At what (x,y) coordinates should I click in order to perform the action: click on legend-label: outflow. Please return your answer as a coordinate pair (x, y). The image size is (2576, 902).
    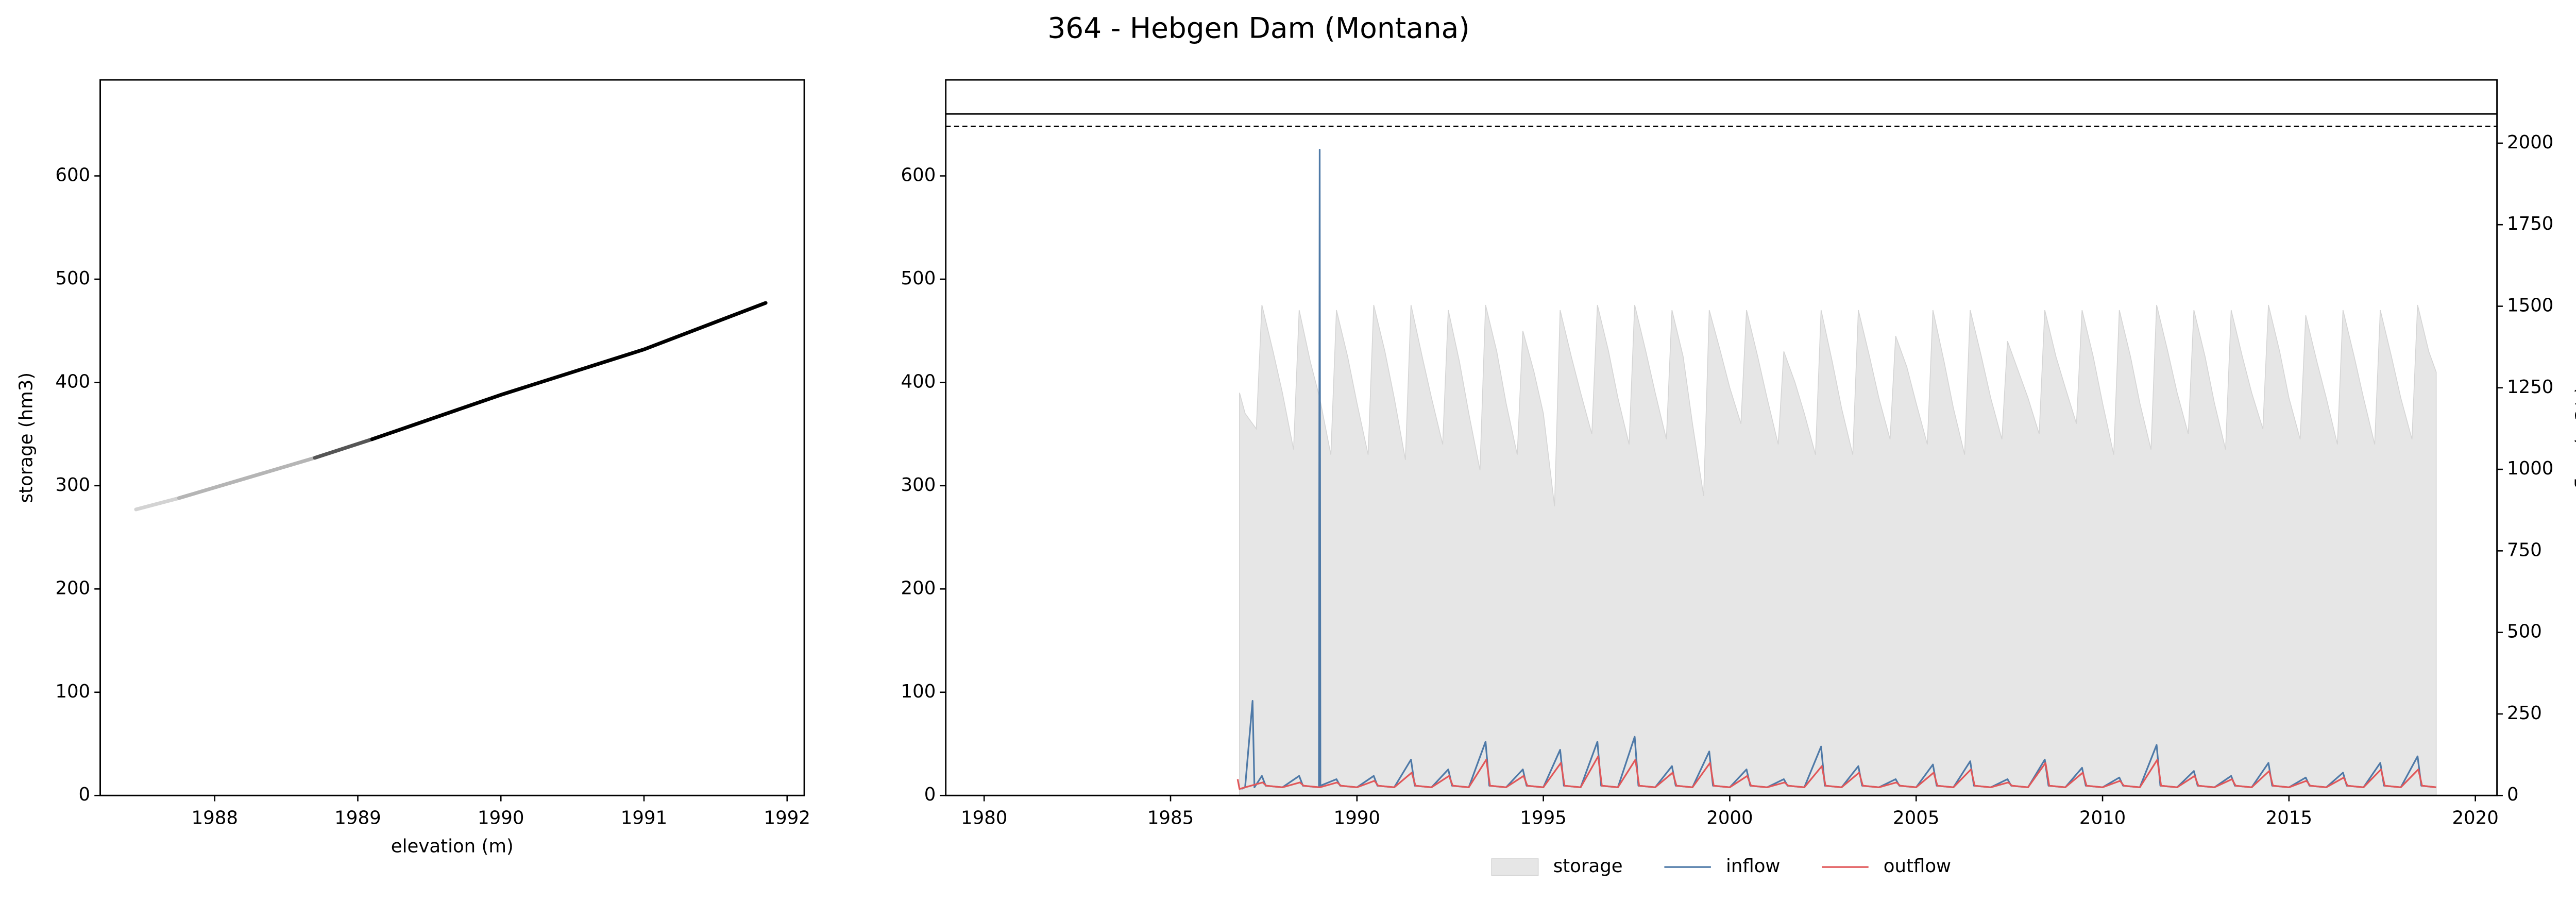
    Looking at the image, I should click on (1917, 866).